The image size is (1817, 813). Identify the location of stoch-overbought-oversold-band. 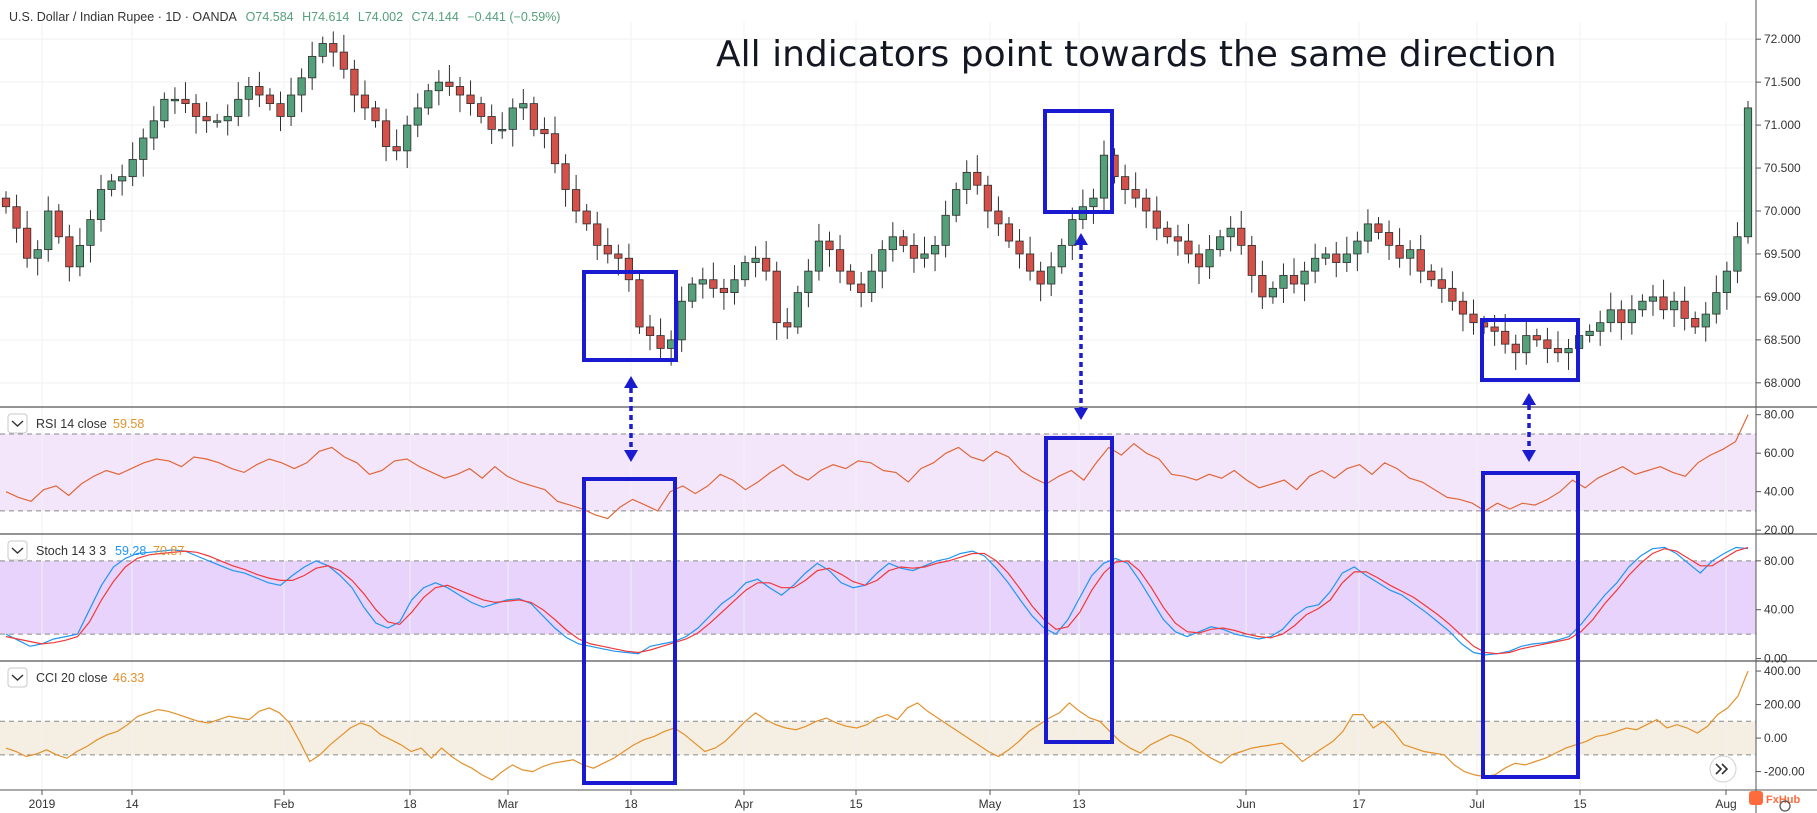
(878, 597).